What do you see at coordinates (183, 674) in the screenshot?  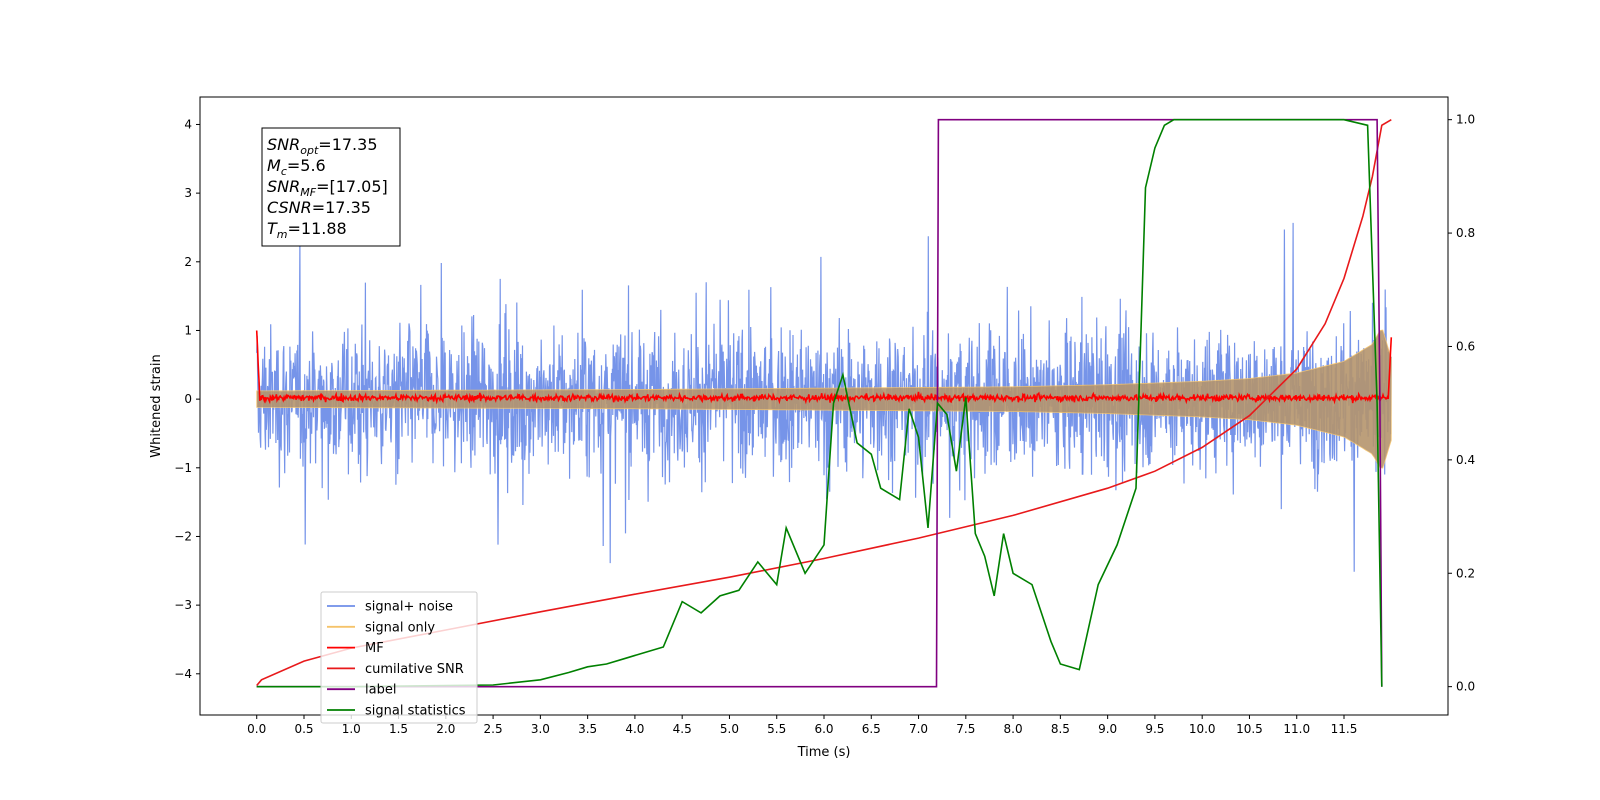 I see `y-tick-label: −4` at bounding box center [183, 674].